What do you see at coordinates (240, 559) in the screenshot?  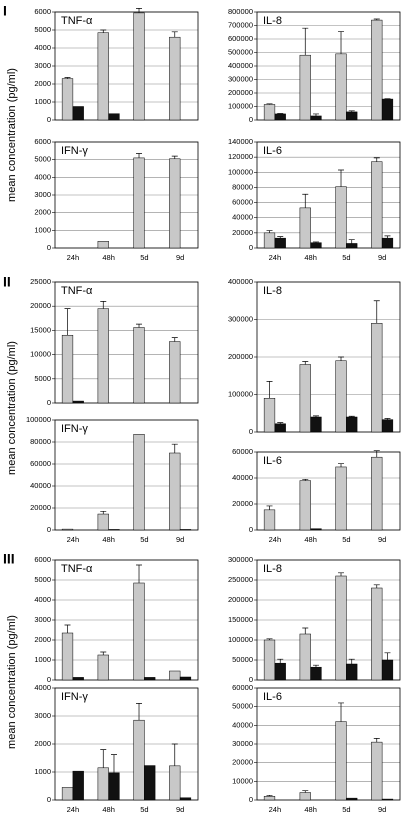 I see `y-tick-label: 300000` at bounding box center [240, 559].